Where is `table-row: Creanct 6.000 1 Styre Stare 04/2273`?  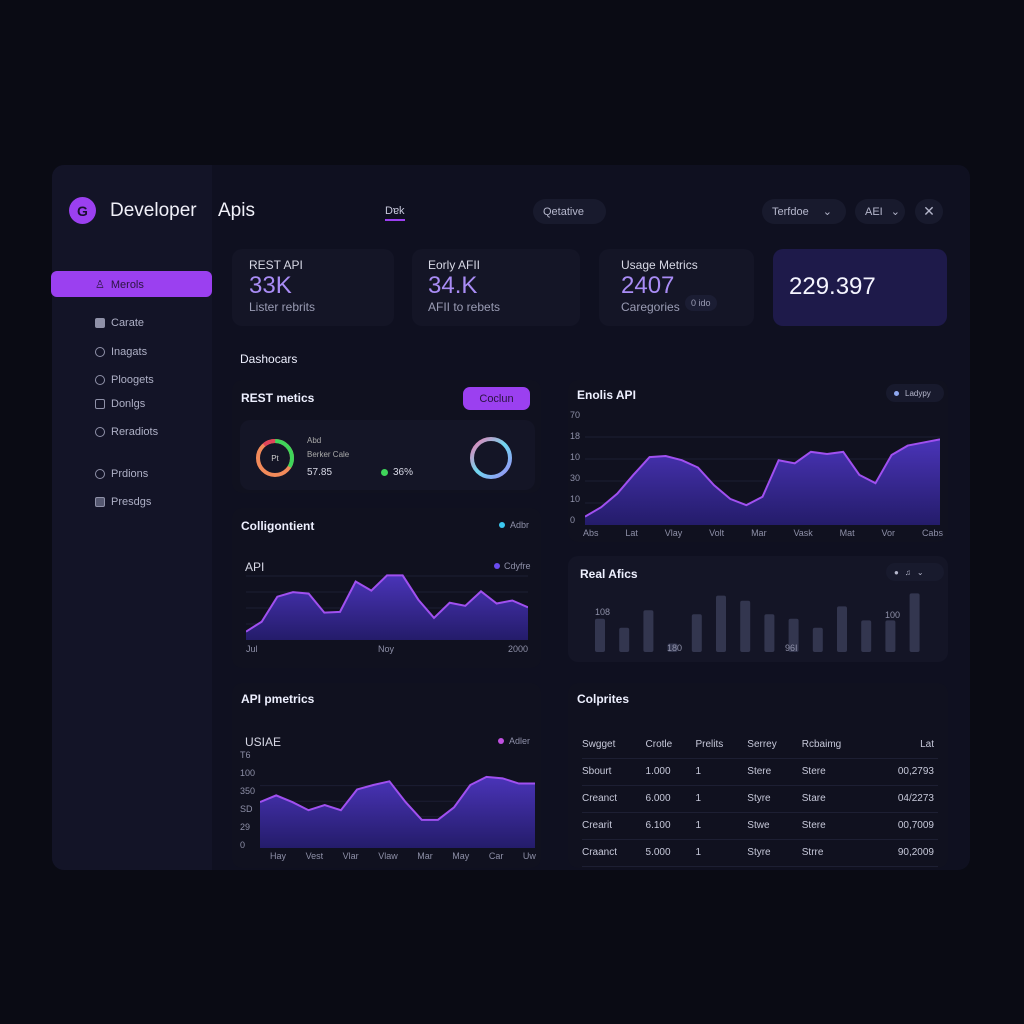
table-row: Creanct 6.000 1 Styre Stare 04/2273 is located at coordinates (760, 799).